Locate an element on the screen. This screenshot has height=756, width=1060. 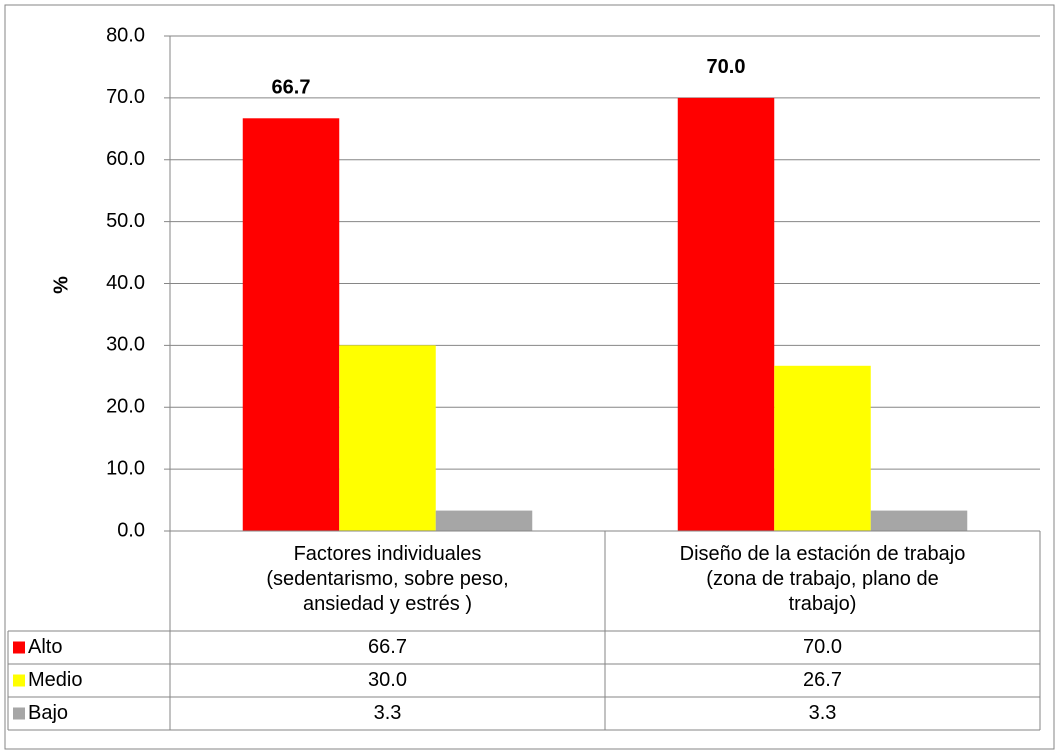
legend-label: Medio is located at coordinates (55, 680).